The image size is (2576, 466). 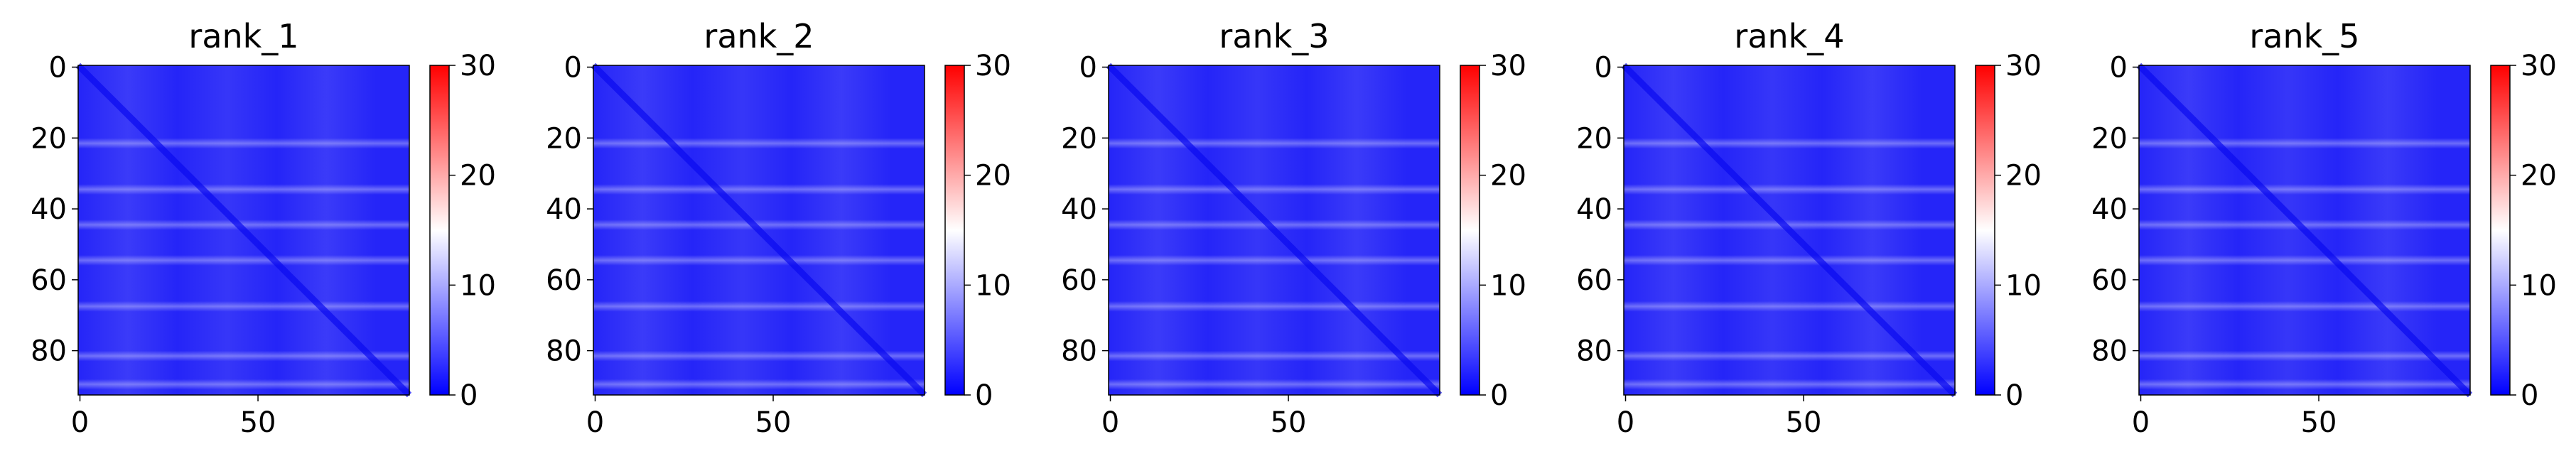 I want to click on panel-title: rank_5, so click(x=2304, y=36).